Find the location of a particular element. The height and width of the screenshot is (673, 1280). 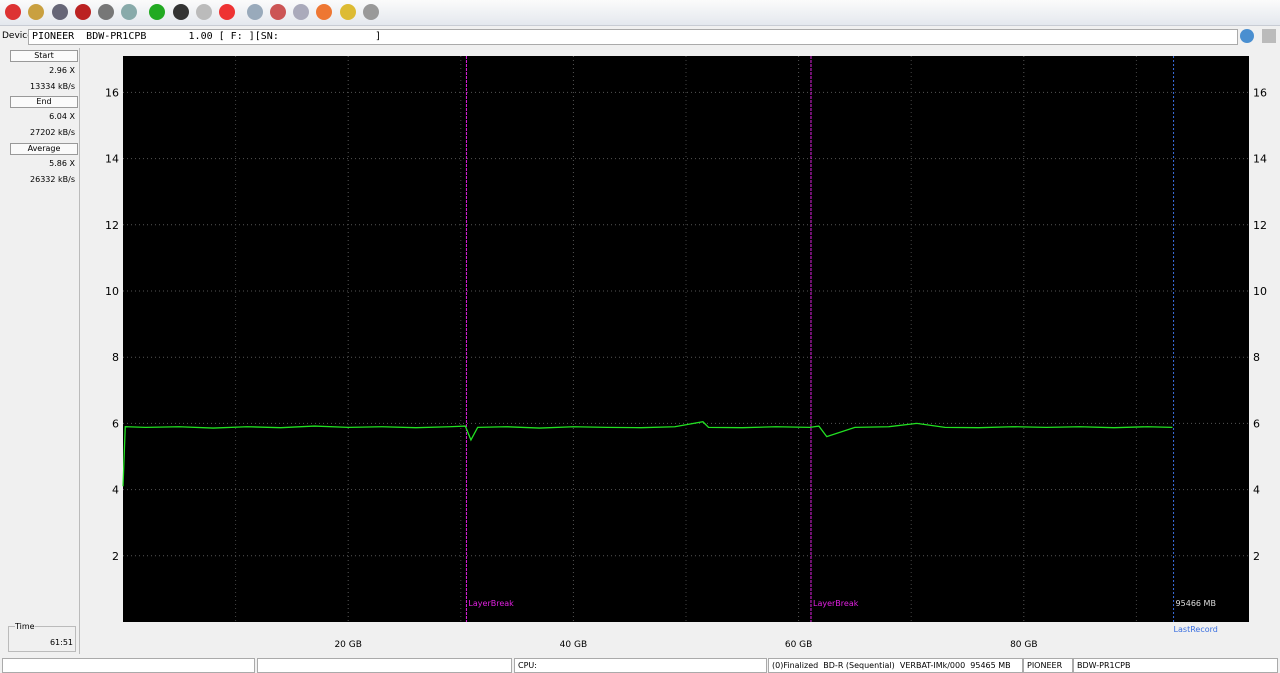

y-tick-label: 14 is located at coordinates (112, 159).